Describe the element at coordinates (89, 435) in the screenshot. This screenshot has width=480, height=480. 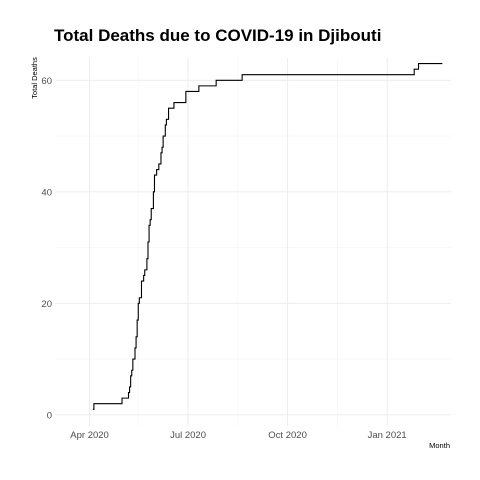
I see `x-tick-label: Apr 2020` at that location.